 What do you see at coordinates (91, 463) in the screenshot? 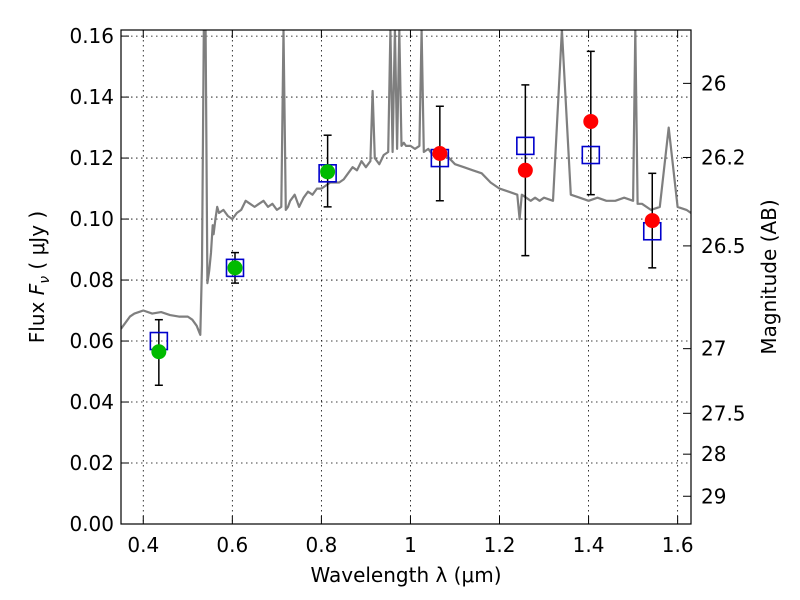
I see `y-tick-label: 0.02` at bounding box center [91, 463].